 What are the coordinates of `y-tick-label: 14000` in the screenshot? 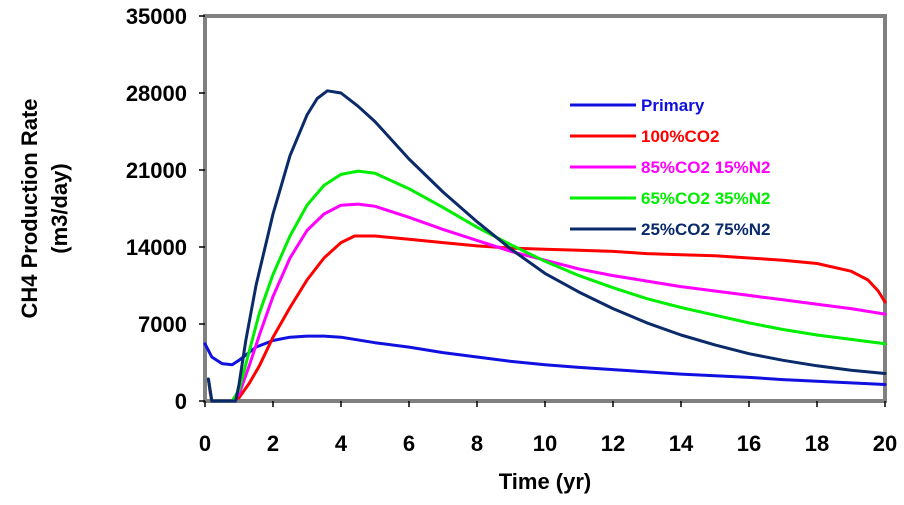 It's located at (156, 247).